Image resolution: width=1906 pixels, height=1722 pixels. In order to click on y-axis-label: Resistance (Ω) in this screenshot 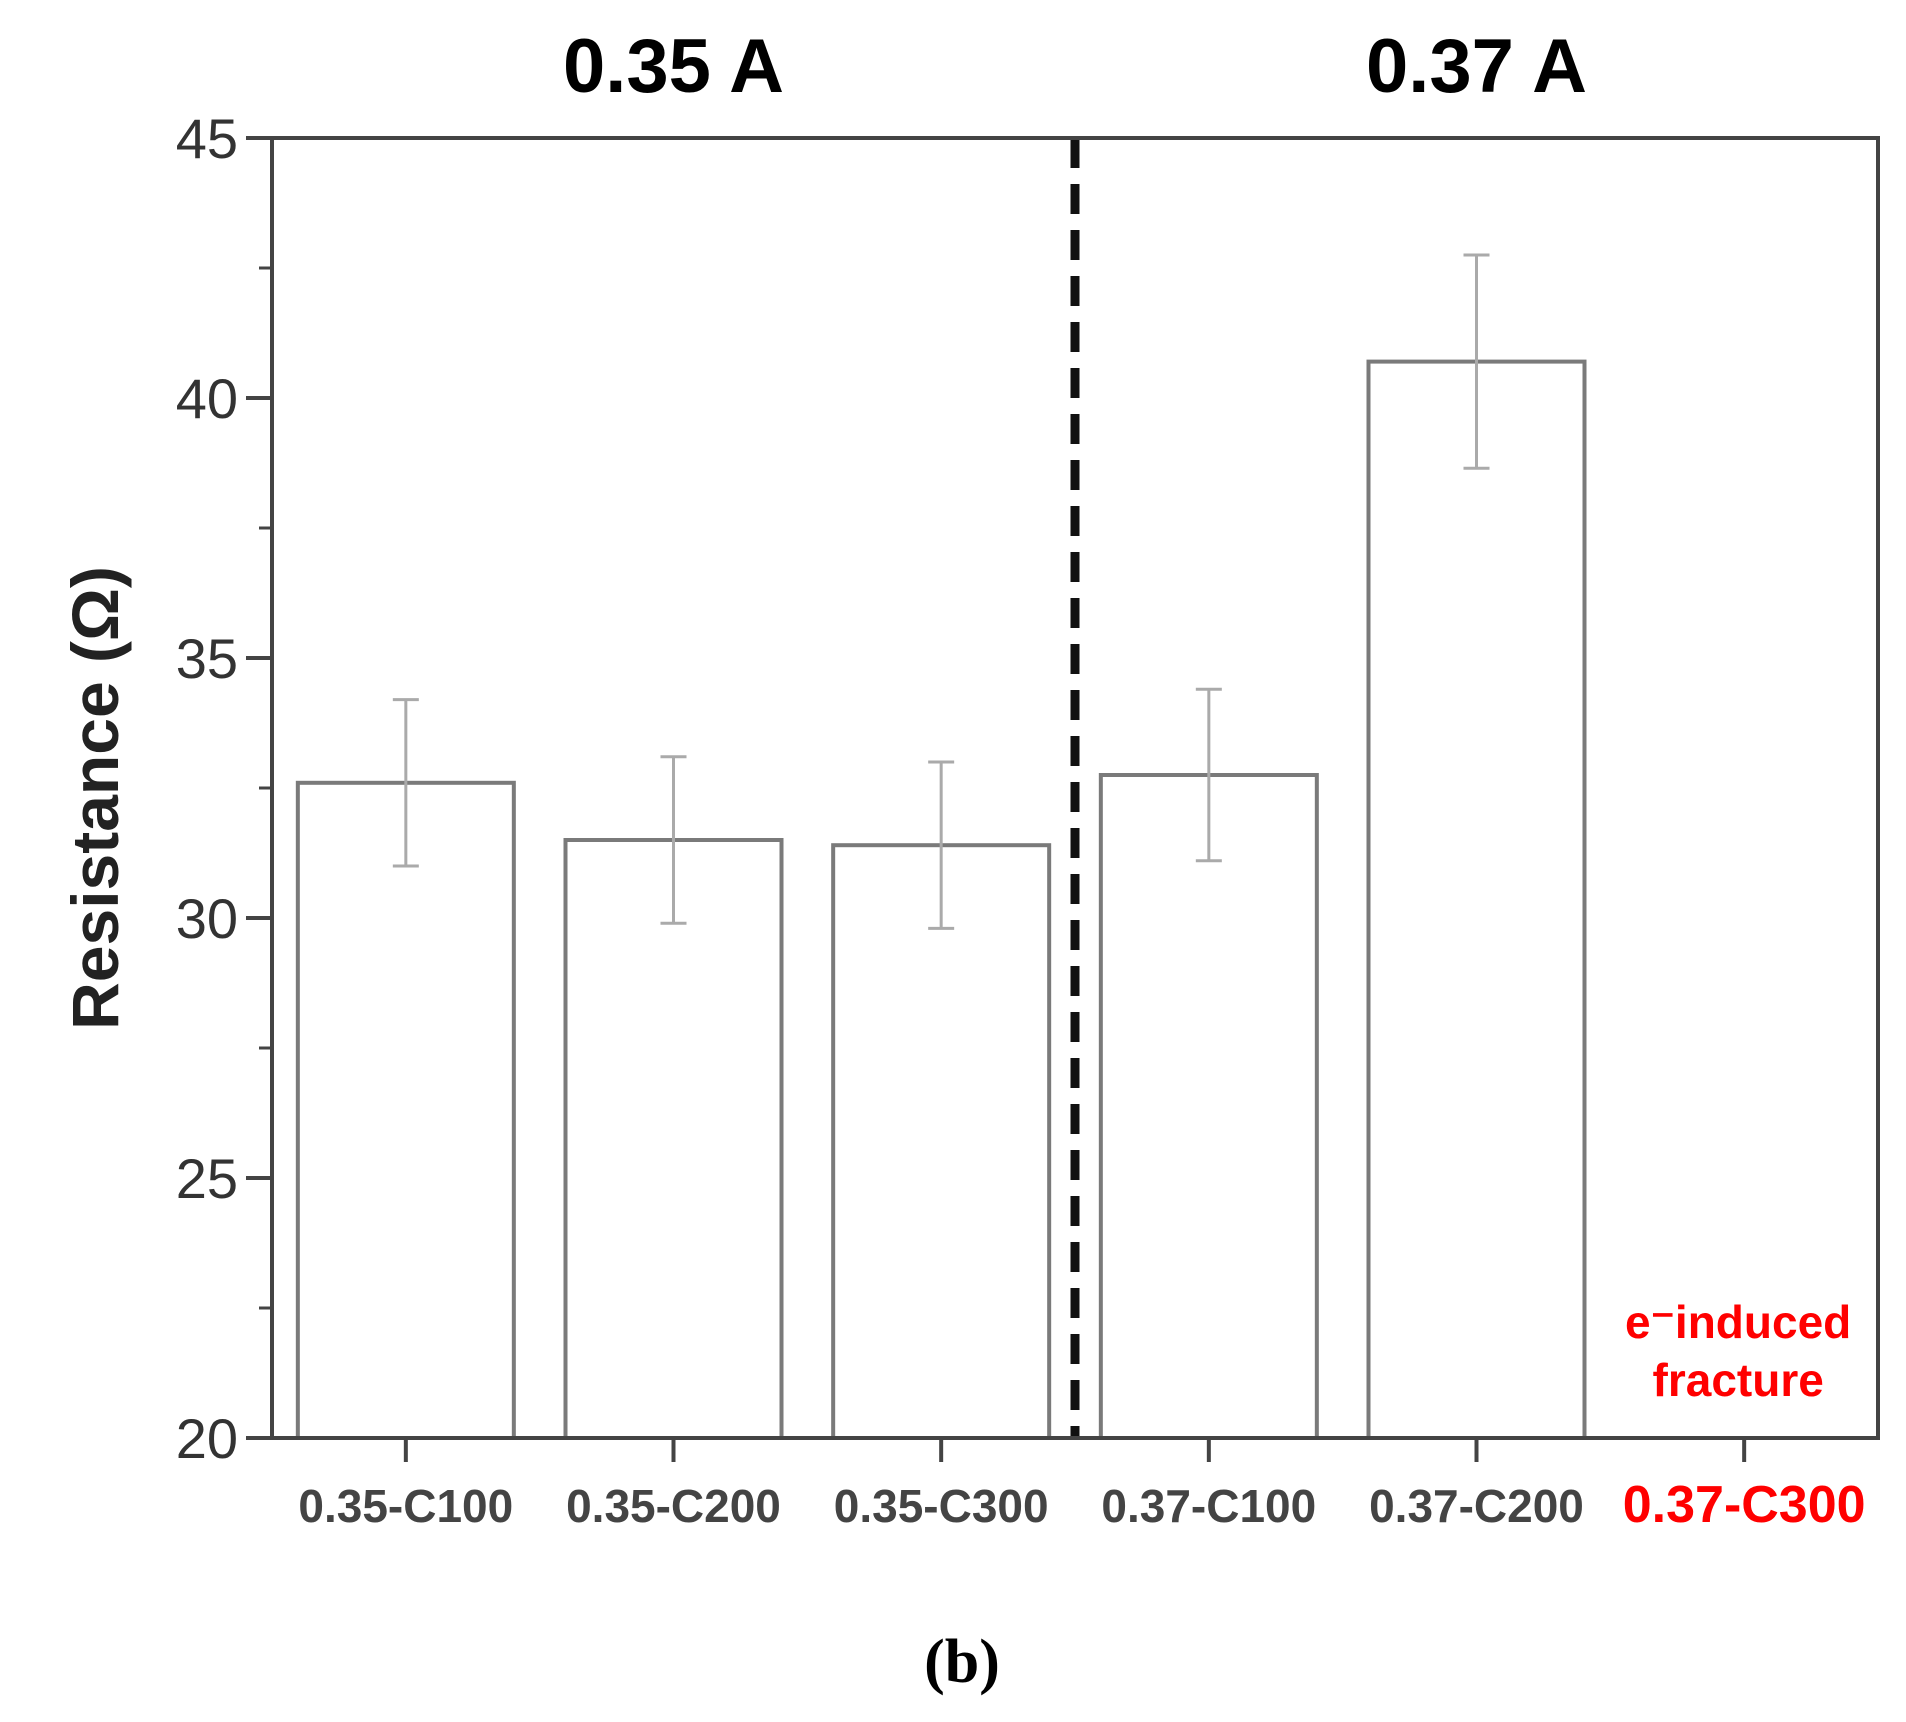, I will do `click(95, 798)`.